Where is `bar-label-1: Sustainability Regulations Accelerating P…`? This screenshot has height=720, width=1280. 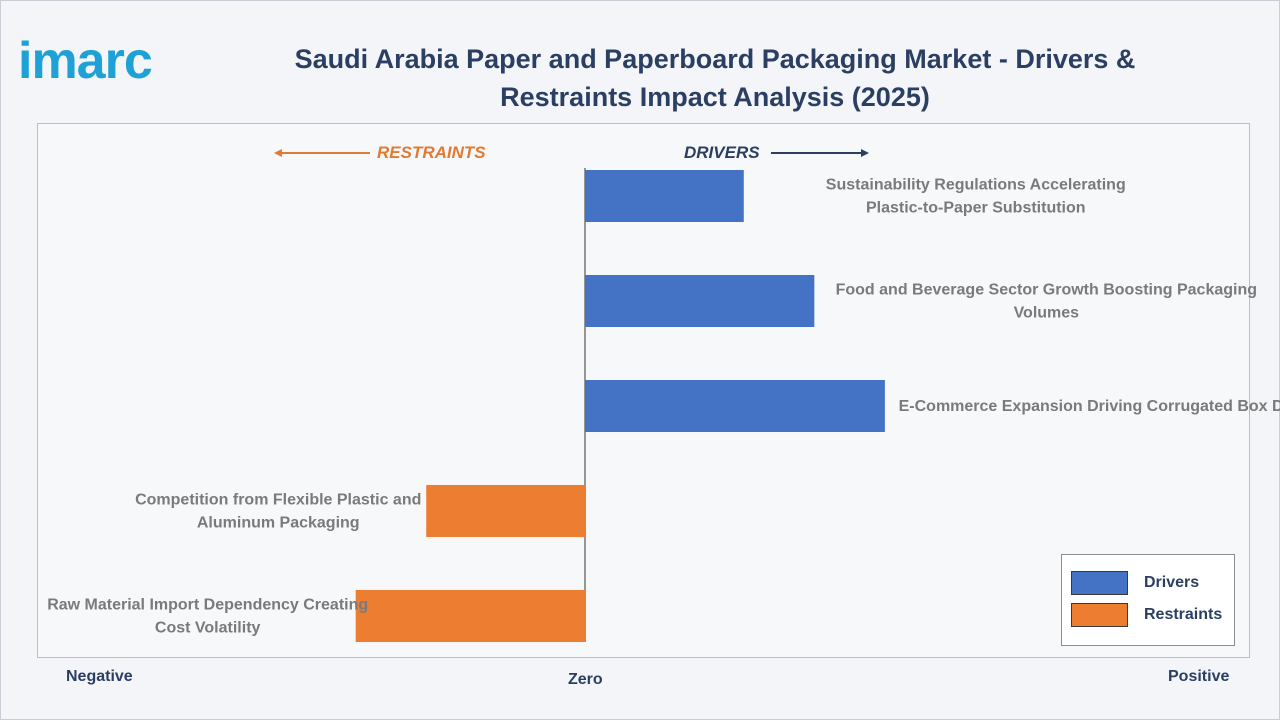
bar-label-1: Sustainability Regulations Accelerating P… is located at coordinates (976, 197).